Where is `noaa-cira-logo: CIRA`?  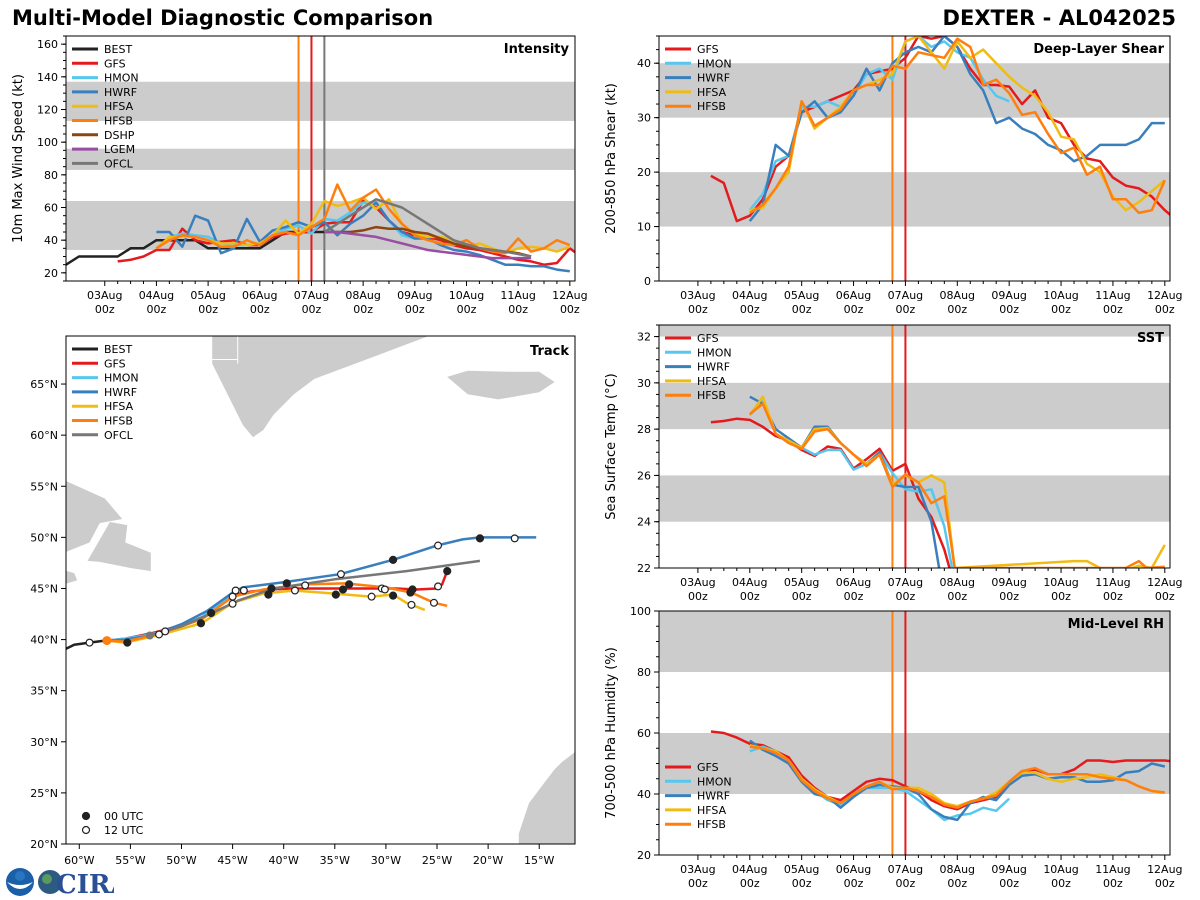 noaa-cira-logo: CIRA is located at coordinates (60, 883).